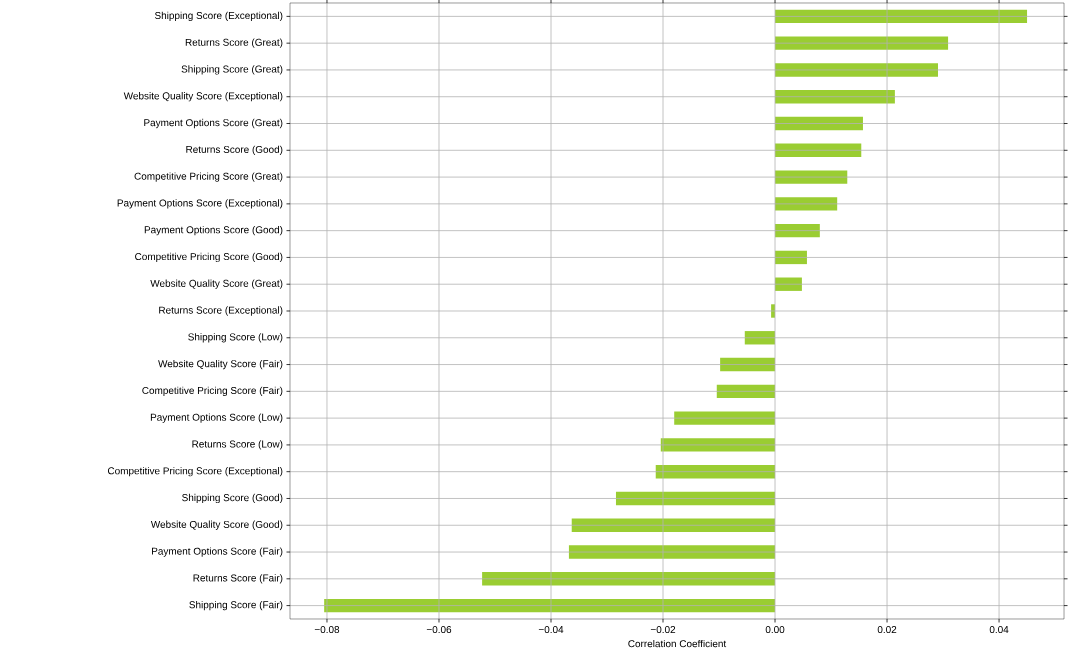  Describe the element at coordinates (677, 643) in the screenshot. I see `x-axis-title: Correlation Coefficient` at that location.